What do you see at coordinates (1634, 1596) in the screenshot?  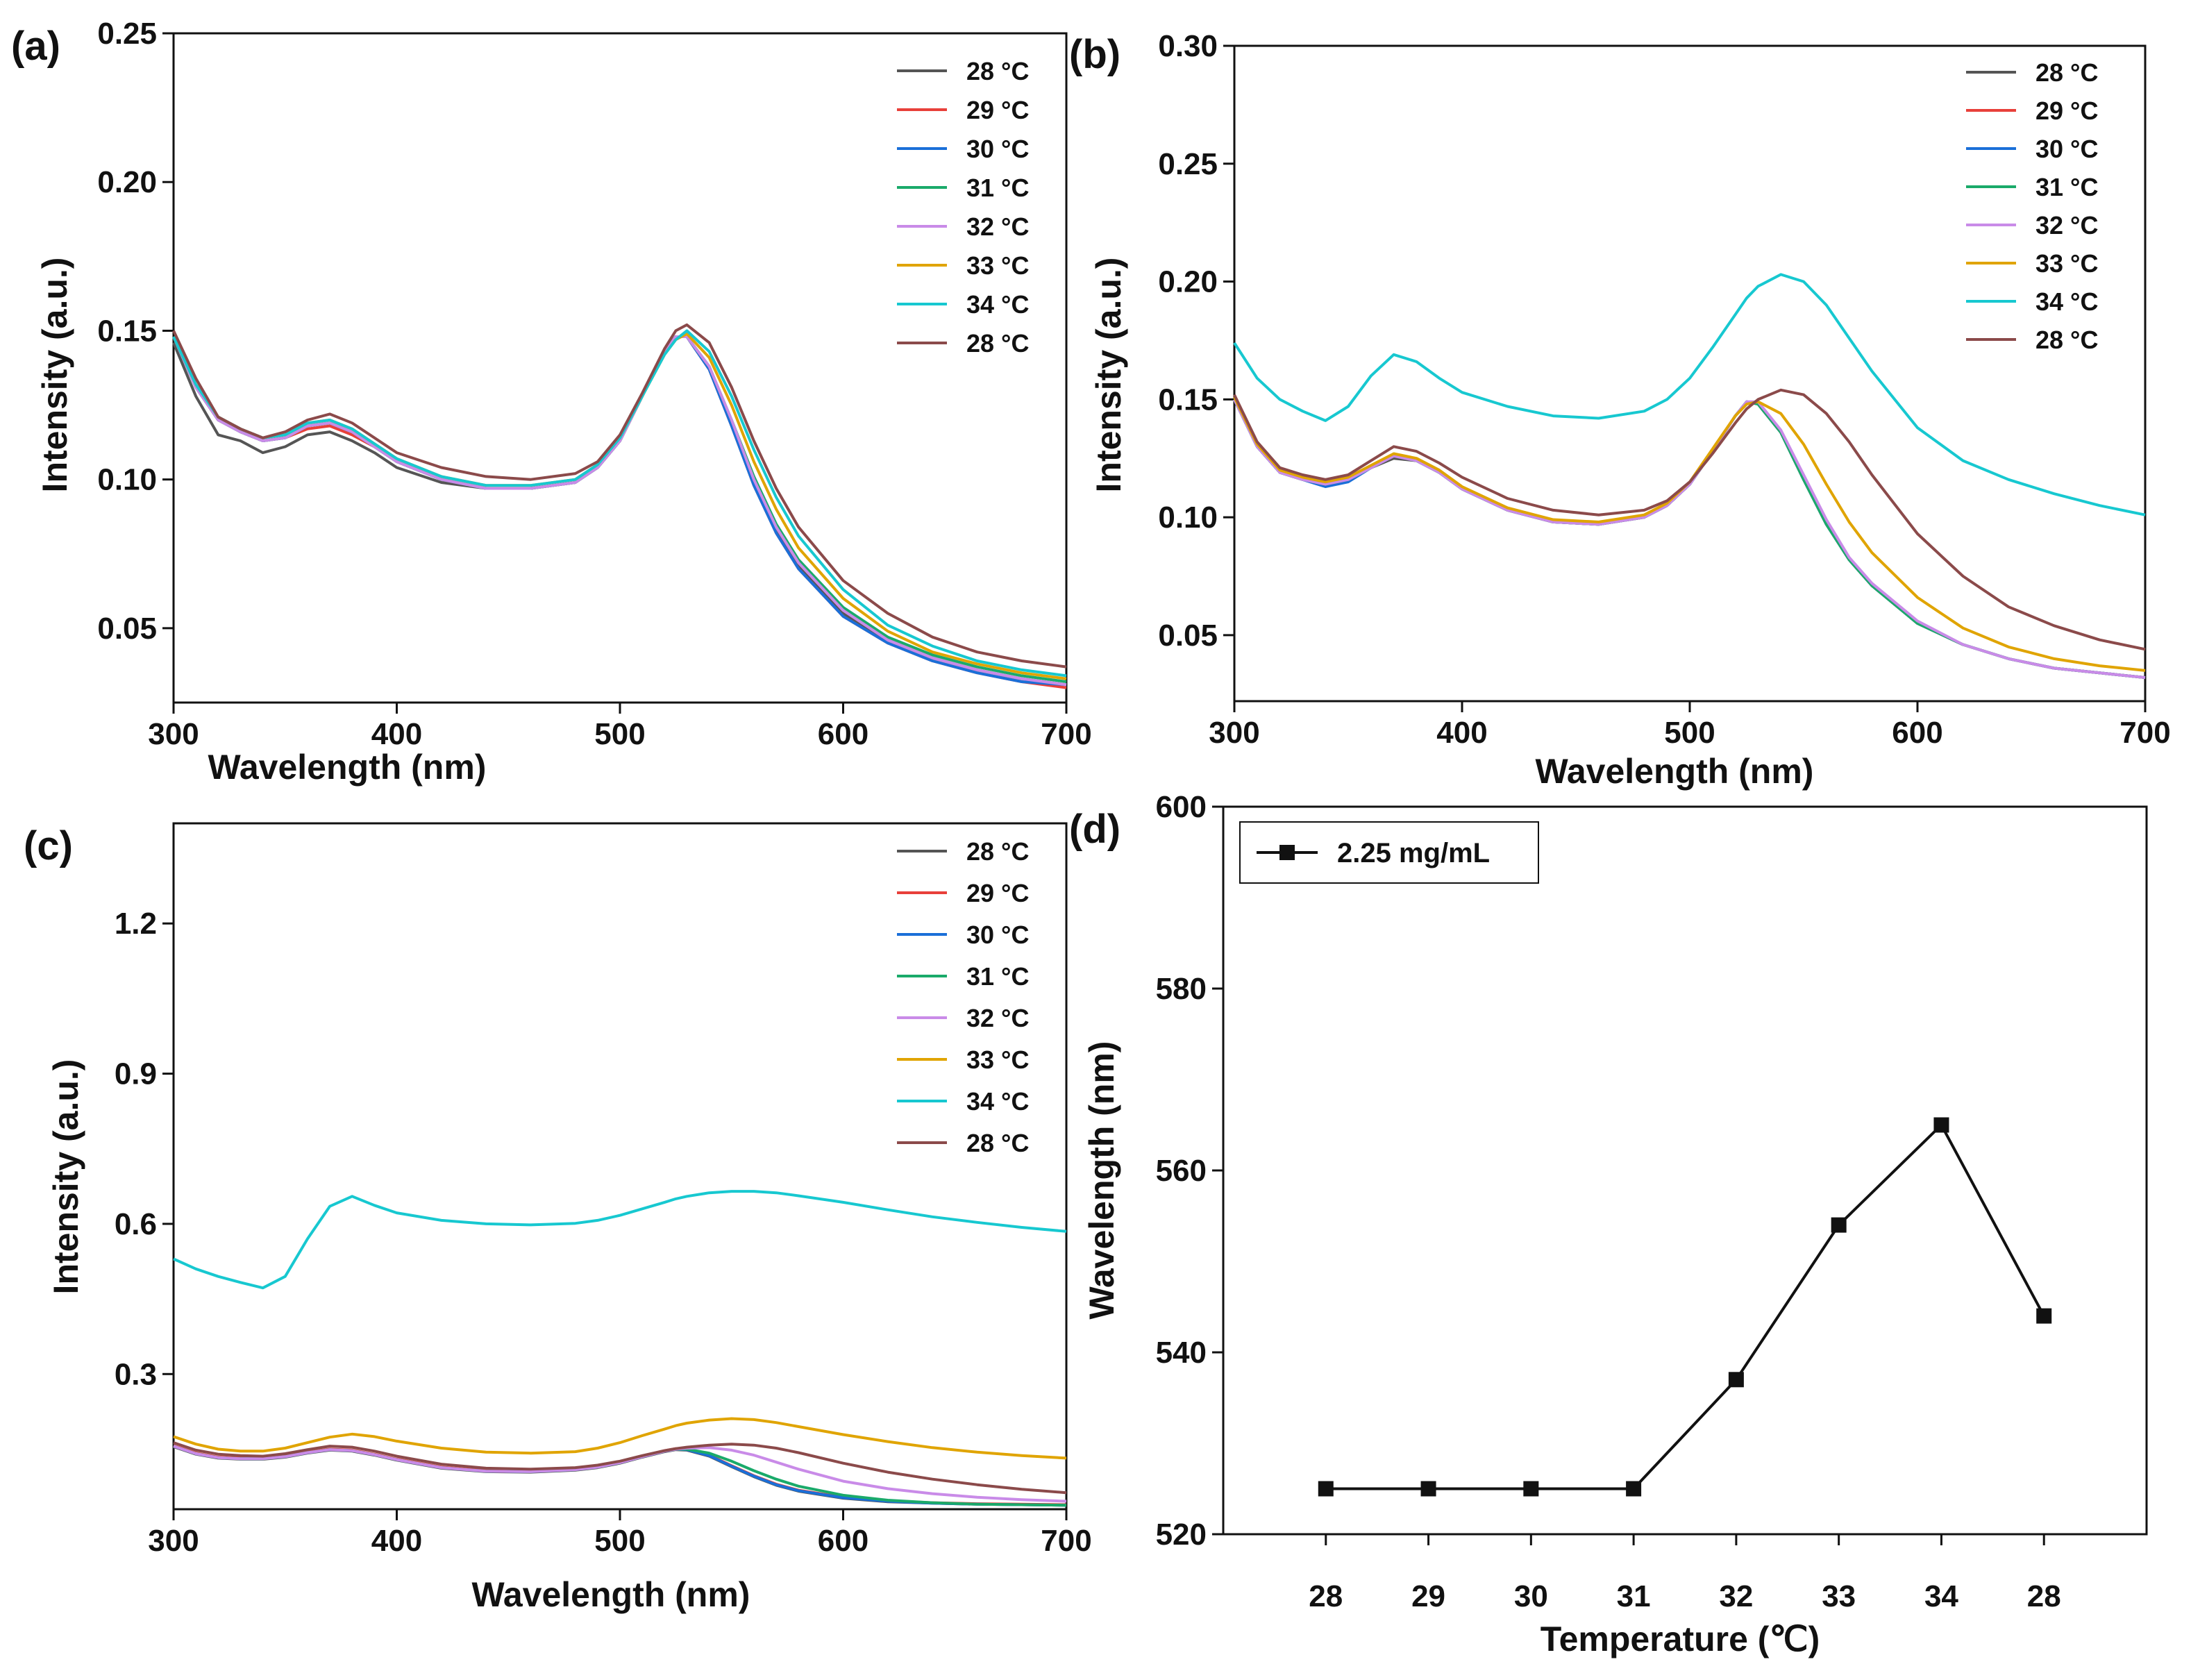 I see `x-tick-label: 31` at bounding box center [1634, 1596].